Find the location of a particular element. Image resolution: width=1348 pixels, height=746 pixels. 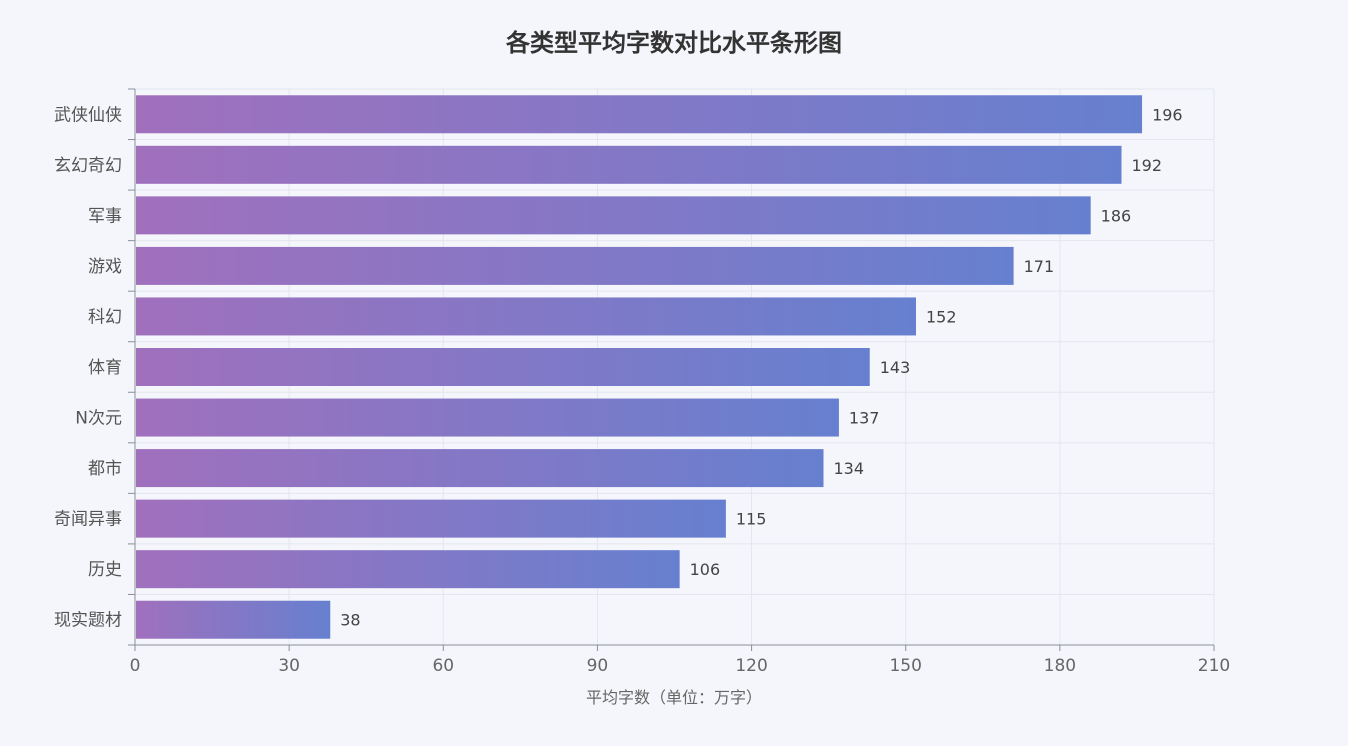

bar-value-label: 143 is located at coordinates (895, 367).